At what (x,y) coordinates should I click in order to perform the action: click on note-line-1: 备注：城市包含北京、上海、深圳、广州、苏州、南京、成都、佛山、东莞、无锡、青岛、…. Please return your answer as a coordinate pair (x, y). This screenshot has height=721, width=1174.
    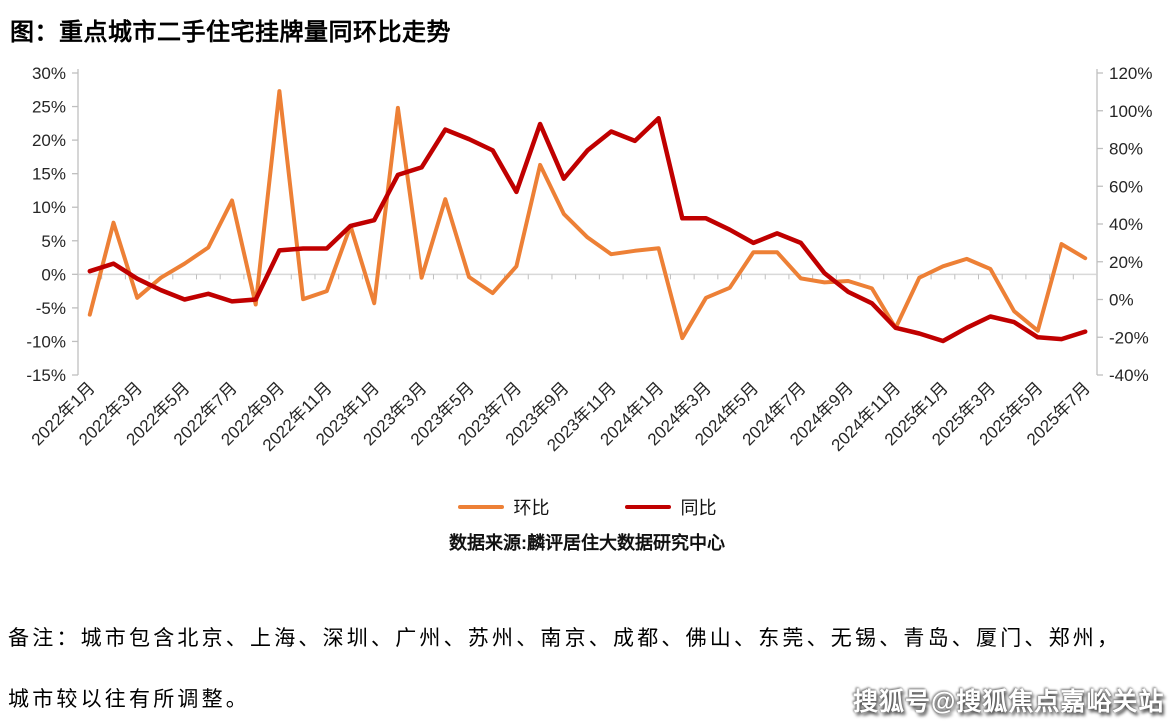
    Looking at the image, I should click on (565, 638).